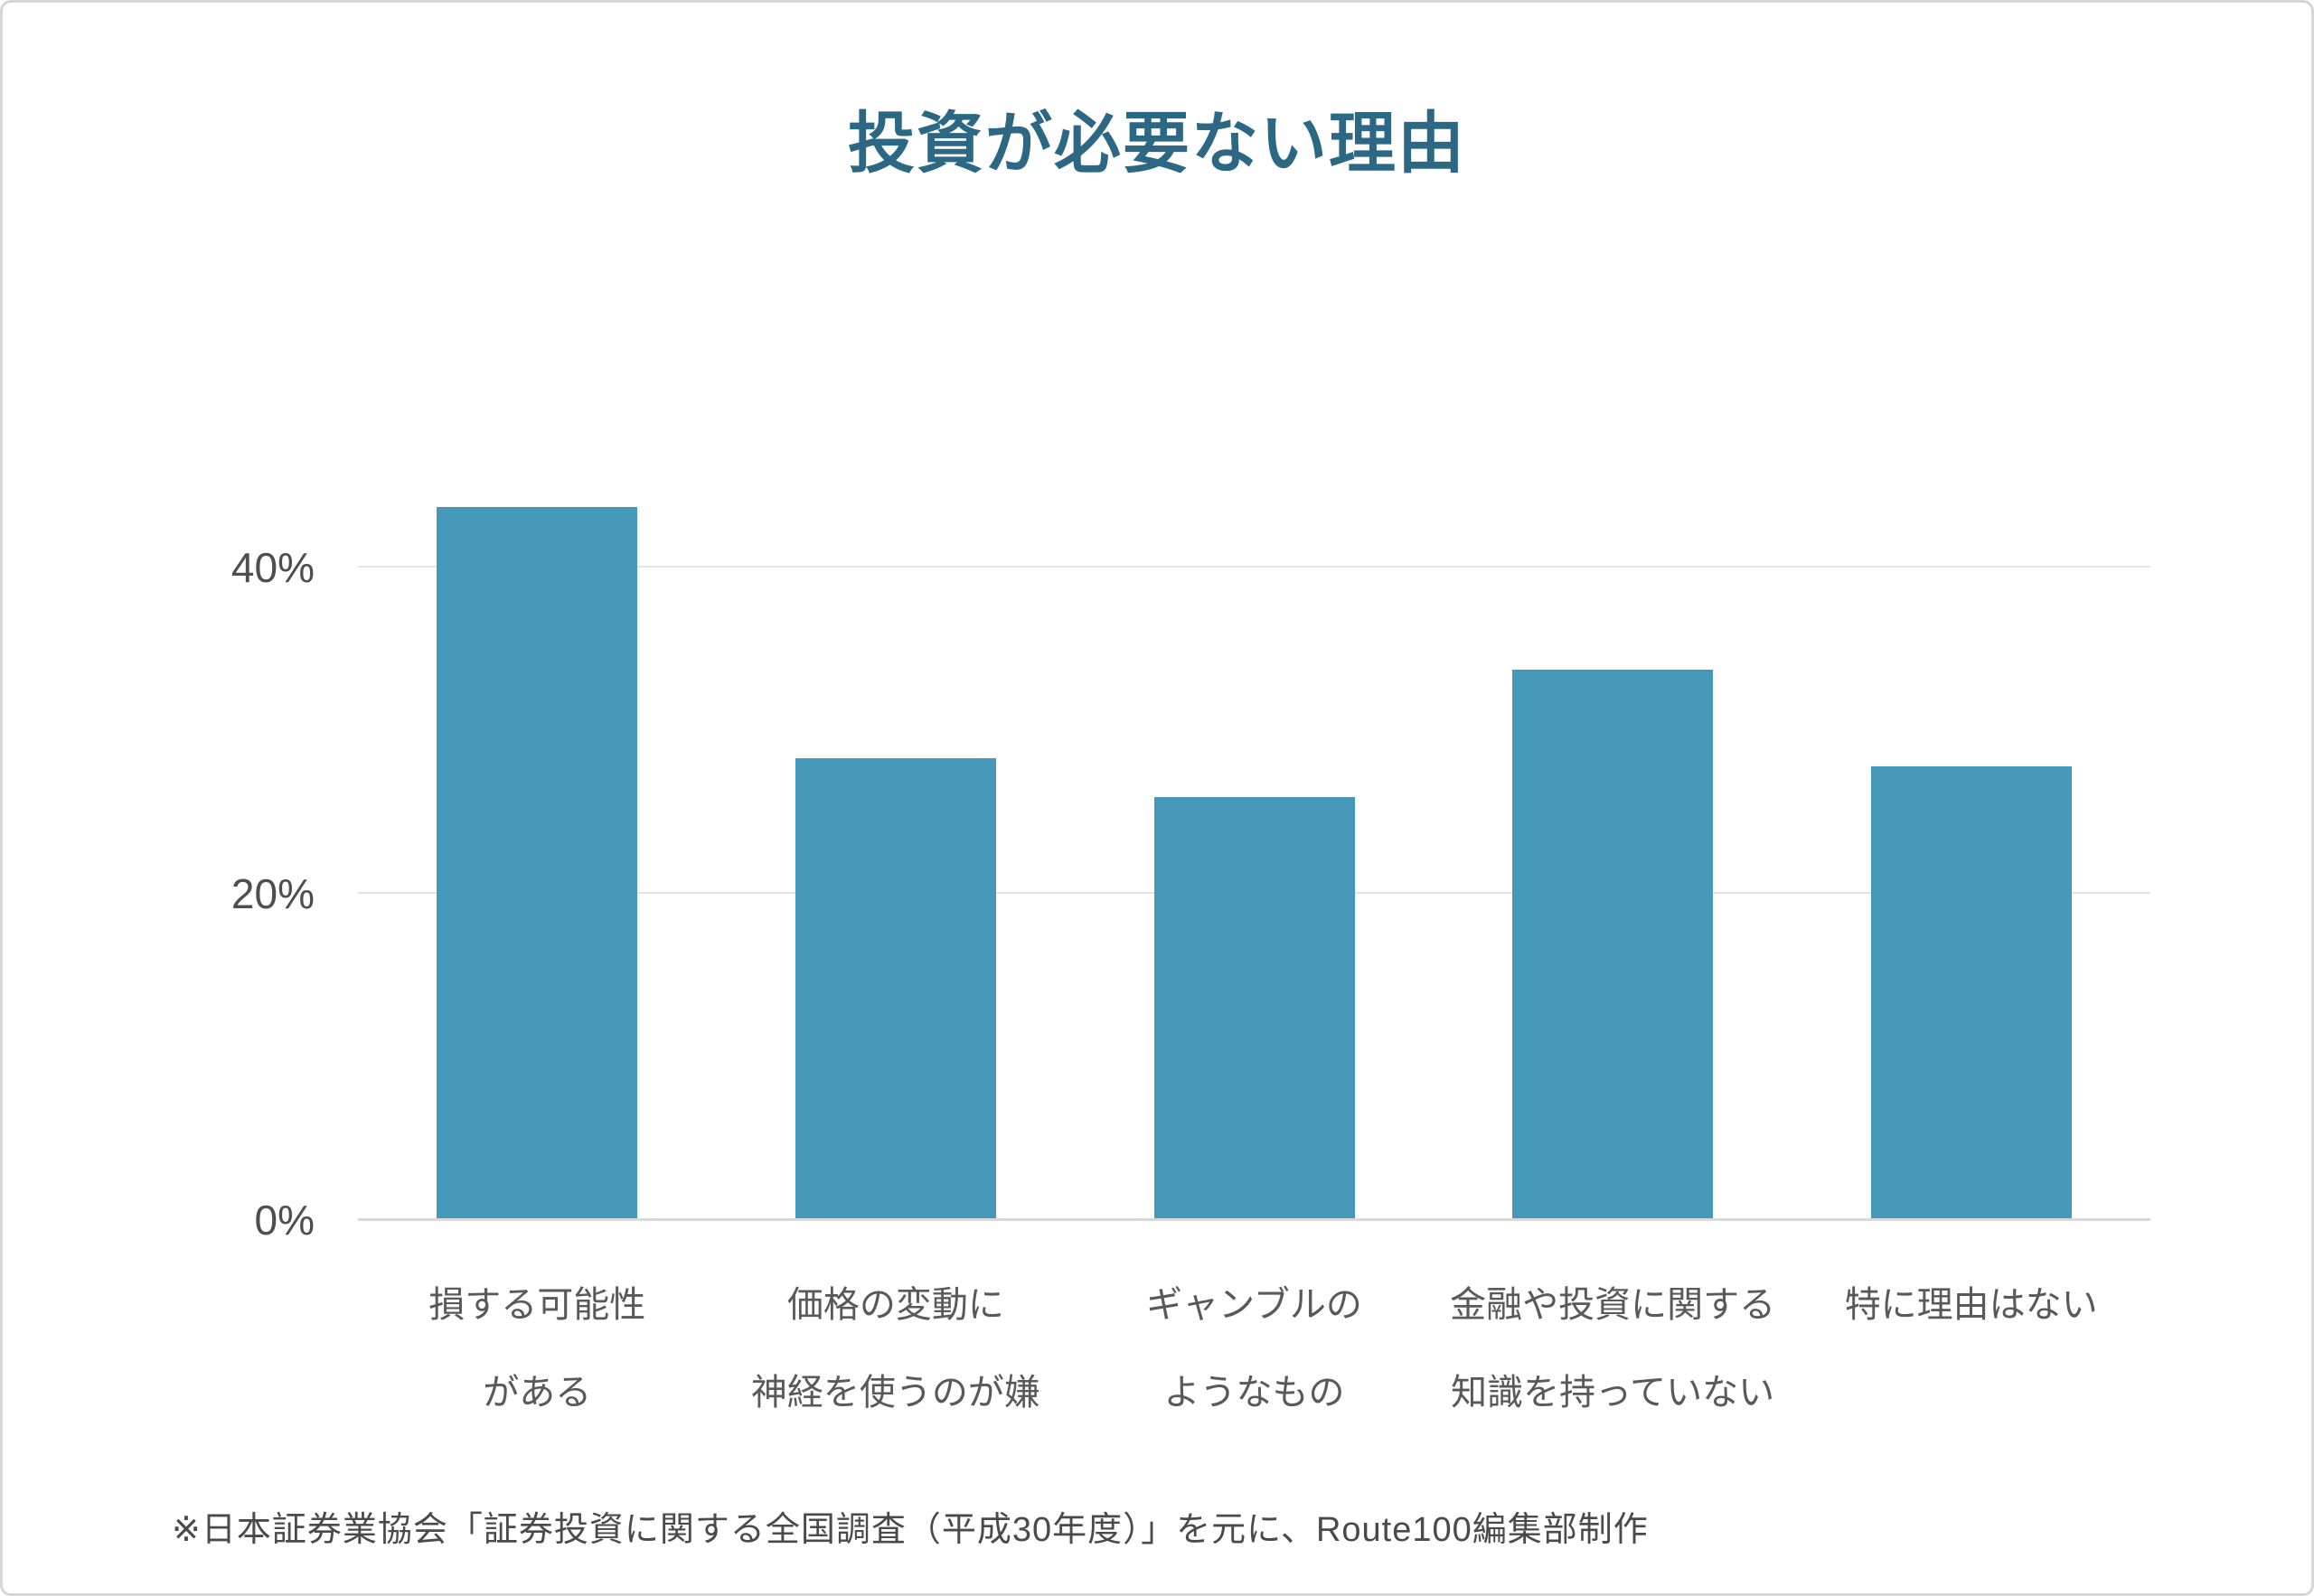  I want to click on x-category-label-line: 知識を持っていない, so click(1613, 1393).